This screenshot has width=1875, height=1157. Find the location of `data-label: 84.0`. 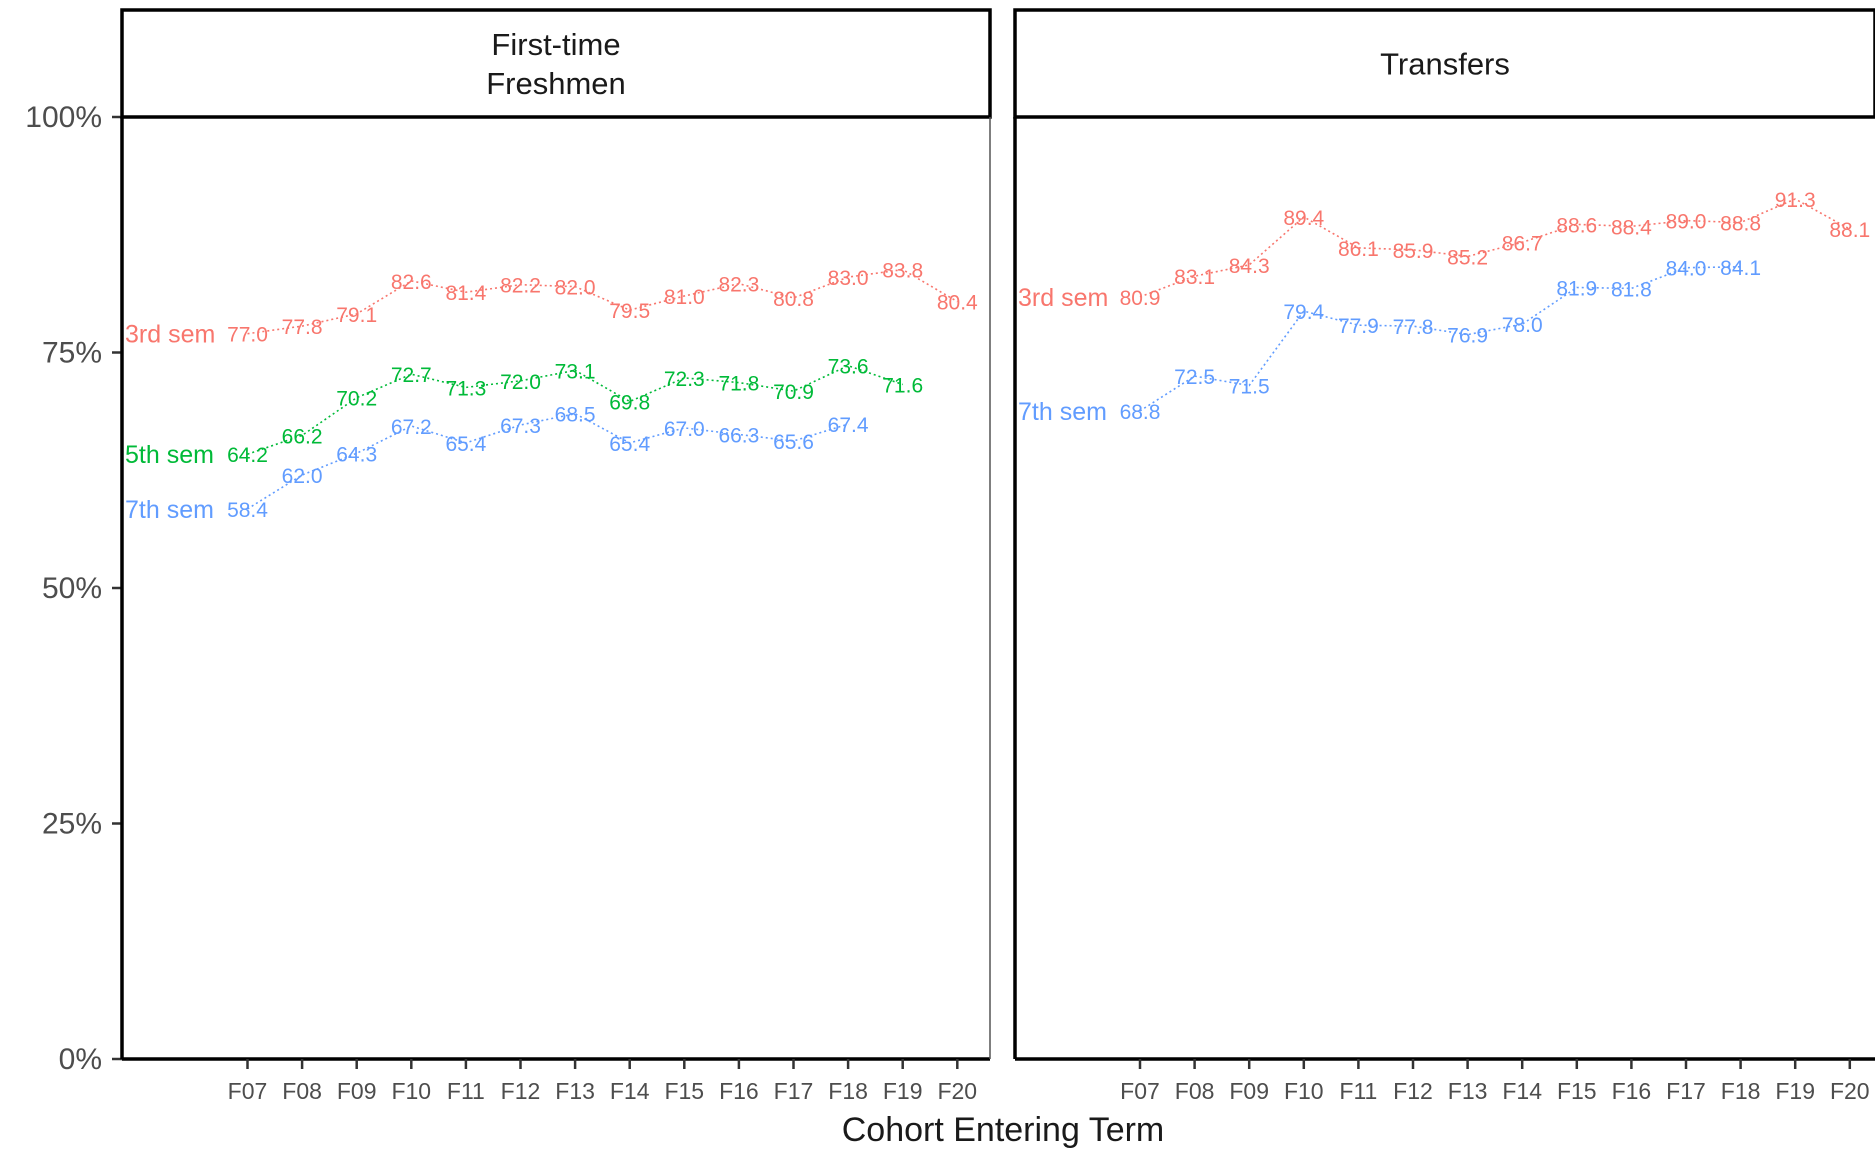

data-label: 84.0 is located at coordinates (1686, 269).